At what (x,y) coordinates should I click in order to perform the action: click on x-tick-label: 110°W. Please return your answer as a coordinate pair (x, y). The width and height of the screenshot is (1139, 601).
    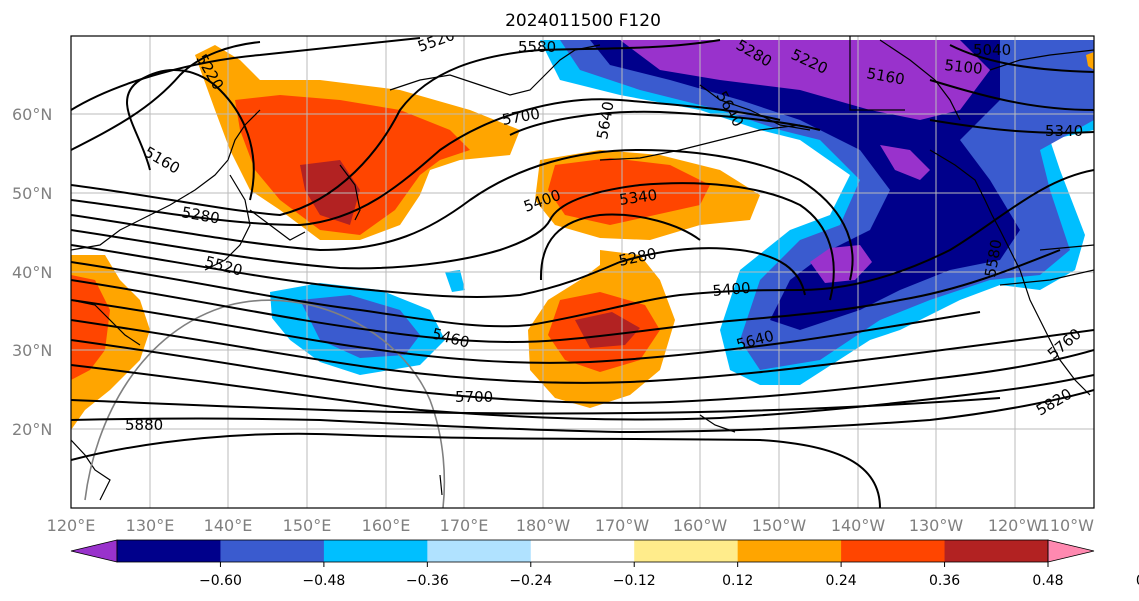
    Looking at the image, I should click on (1067, 525).